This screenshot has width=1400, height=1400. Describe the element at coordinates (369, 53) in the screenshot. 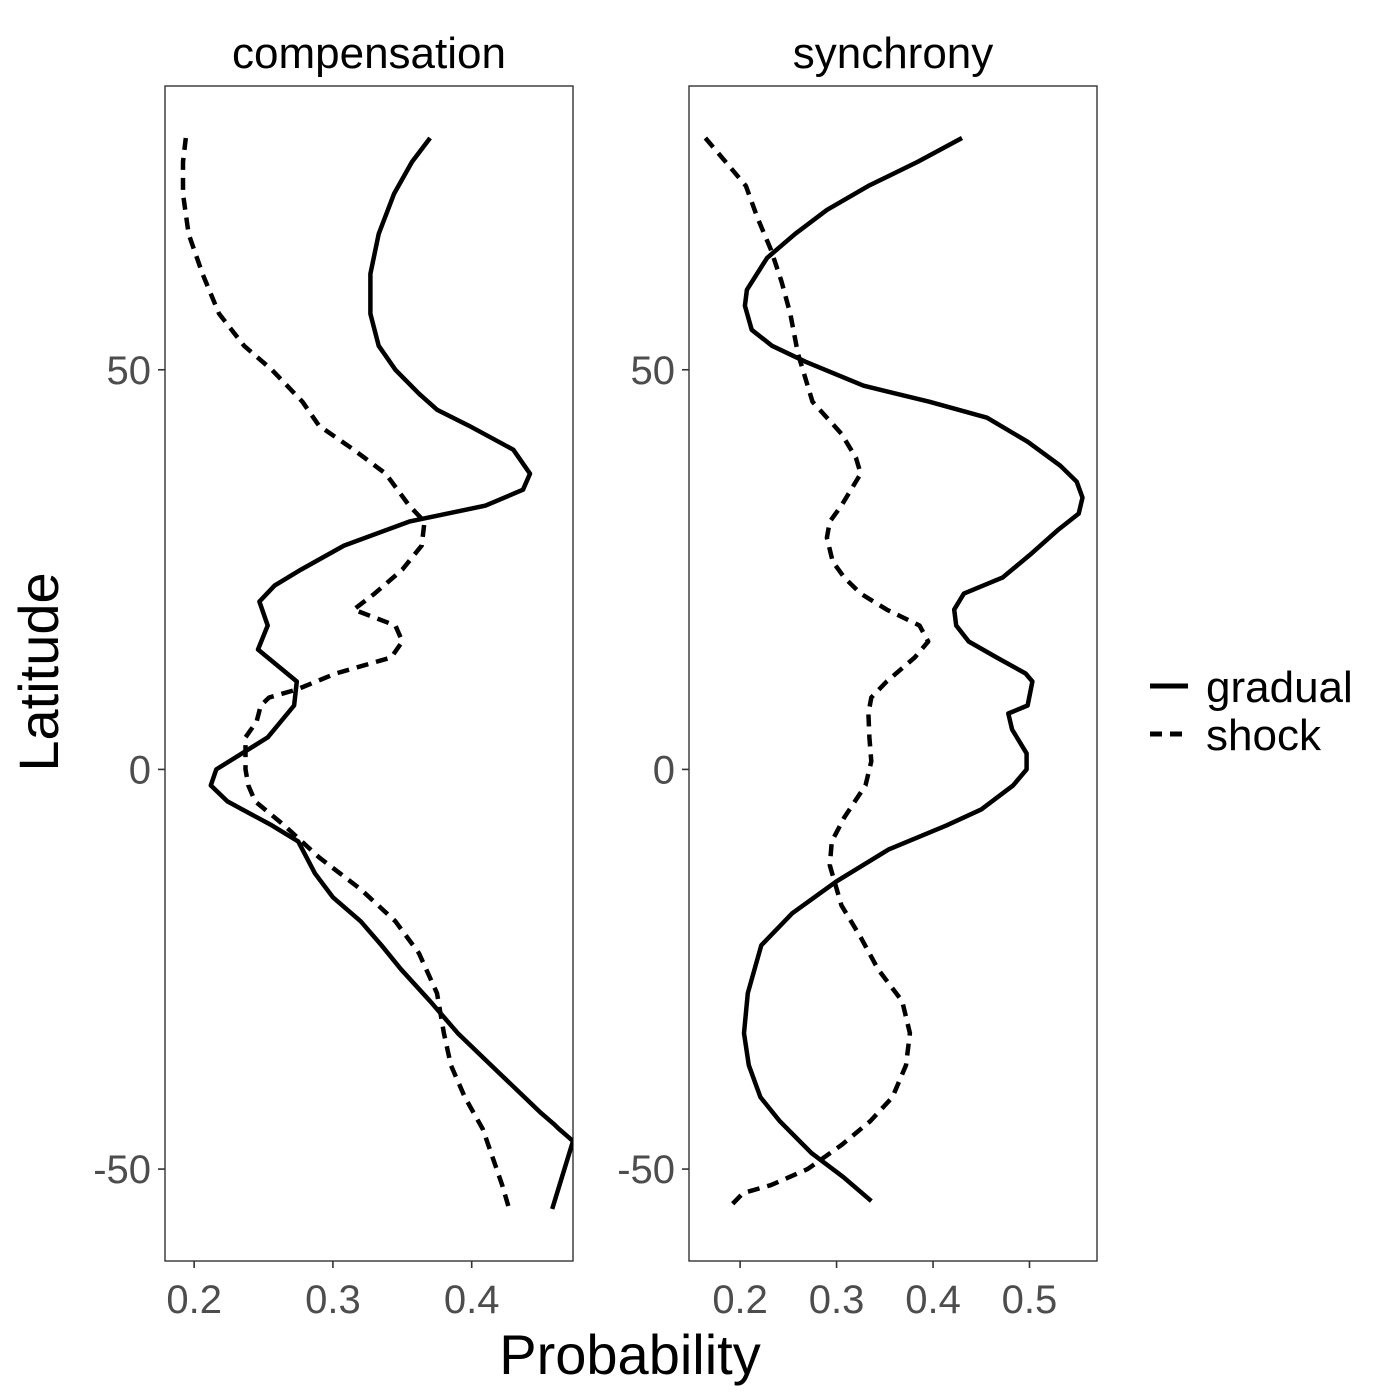

I see `facet-title-compensation: compensation` at that location.